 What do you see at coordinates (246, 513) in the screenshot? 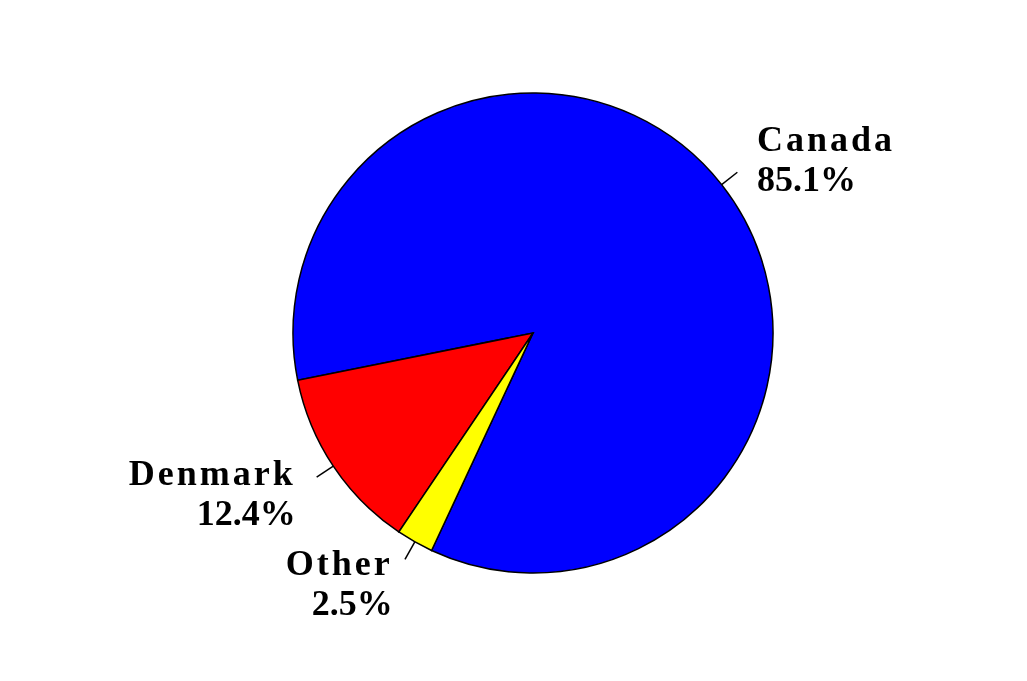
I see `data-label: 12.4%` at bounding box center [246, 513].